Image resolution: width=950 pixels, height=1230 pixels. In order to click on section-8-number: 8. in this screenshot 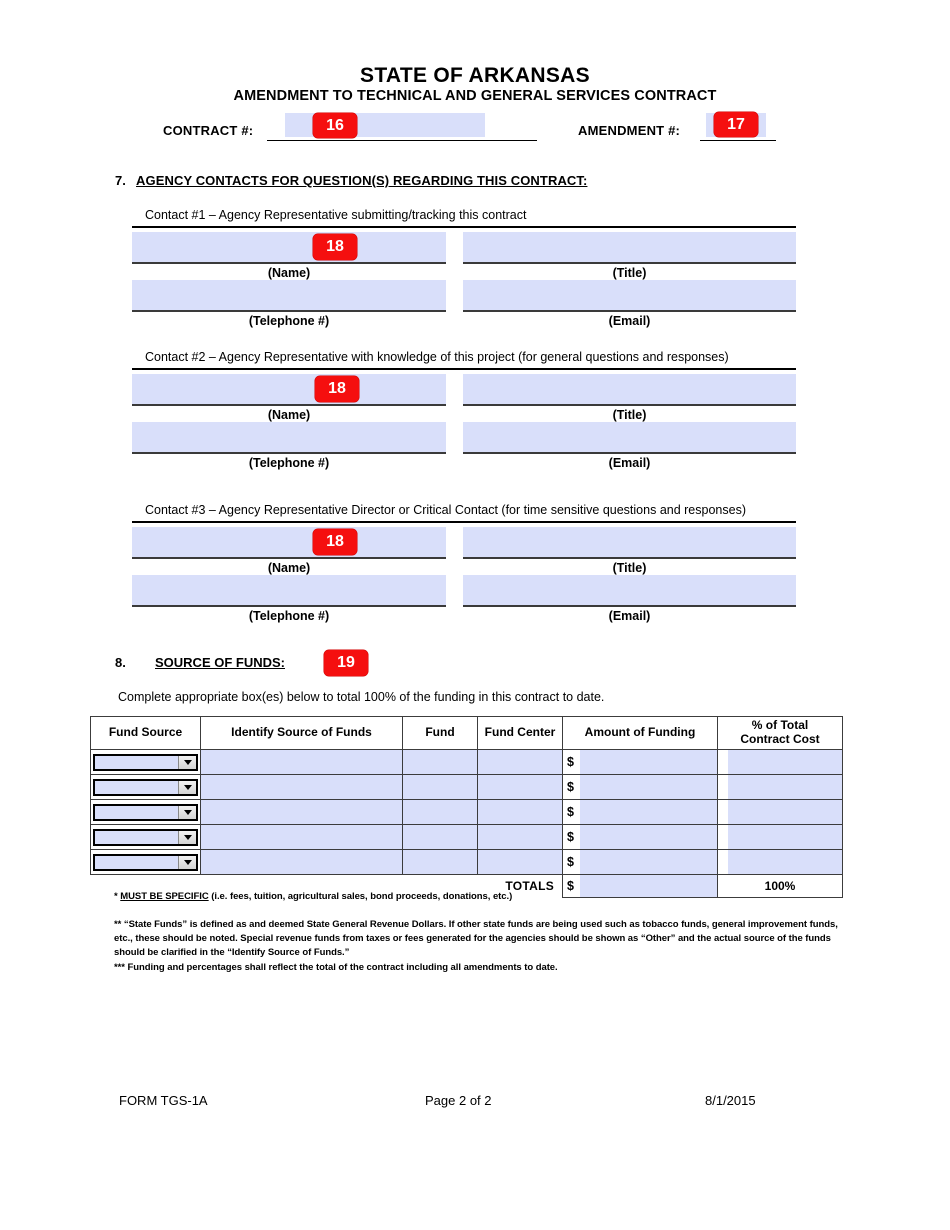, I will do `click(120, 662)`.